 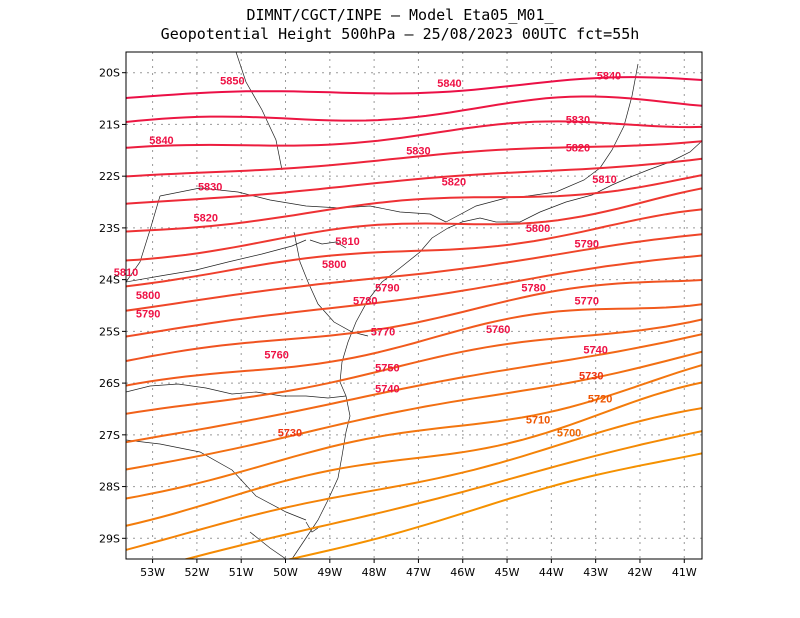 What do you see at coordinates (507, 572) in the screenshot?
I see `lon-tick-label: 45W` at bounding box center [507, 572].